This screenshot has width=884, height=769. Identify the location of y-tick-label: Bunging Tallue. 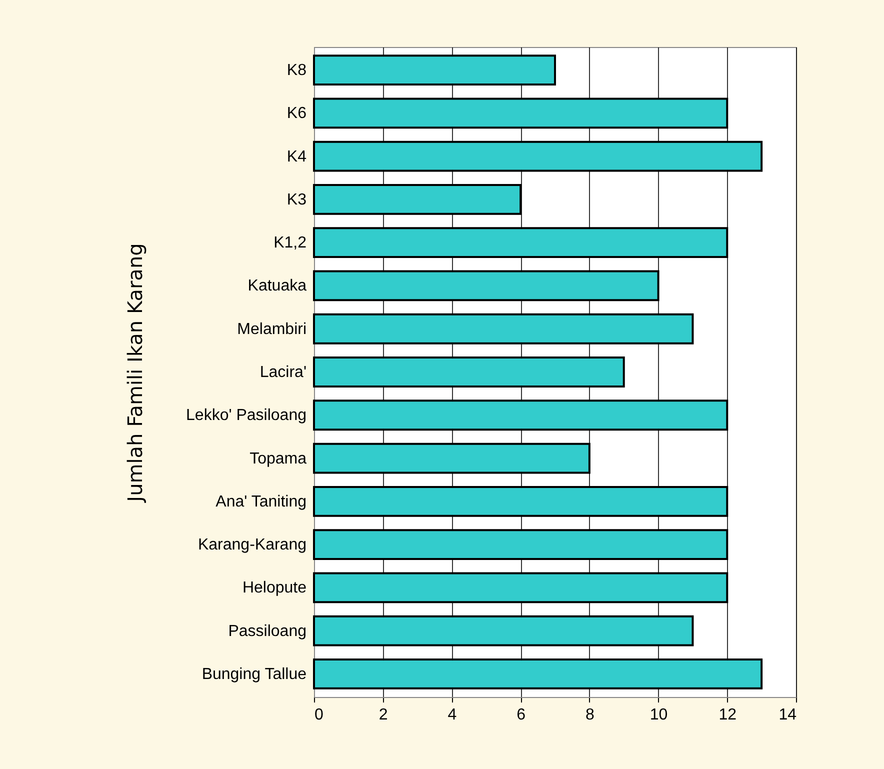
(254, 674).